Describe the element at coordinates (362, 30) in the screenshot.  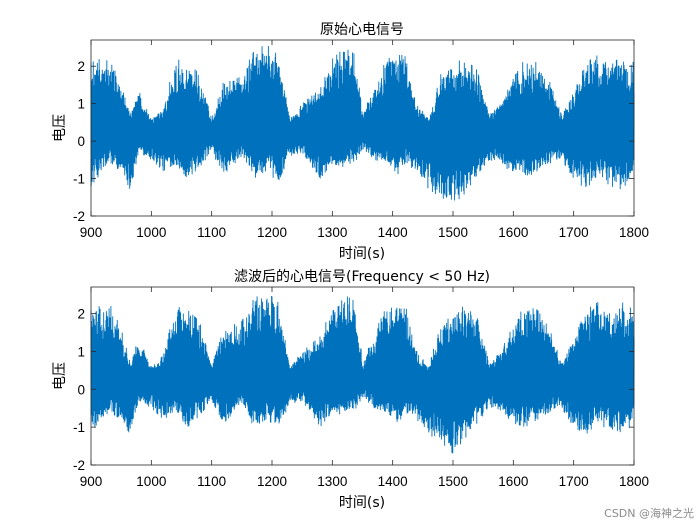
I see `chart-title: 原始心电信号` at that location.